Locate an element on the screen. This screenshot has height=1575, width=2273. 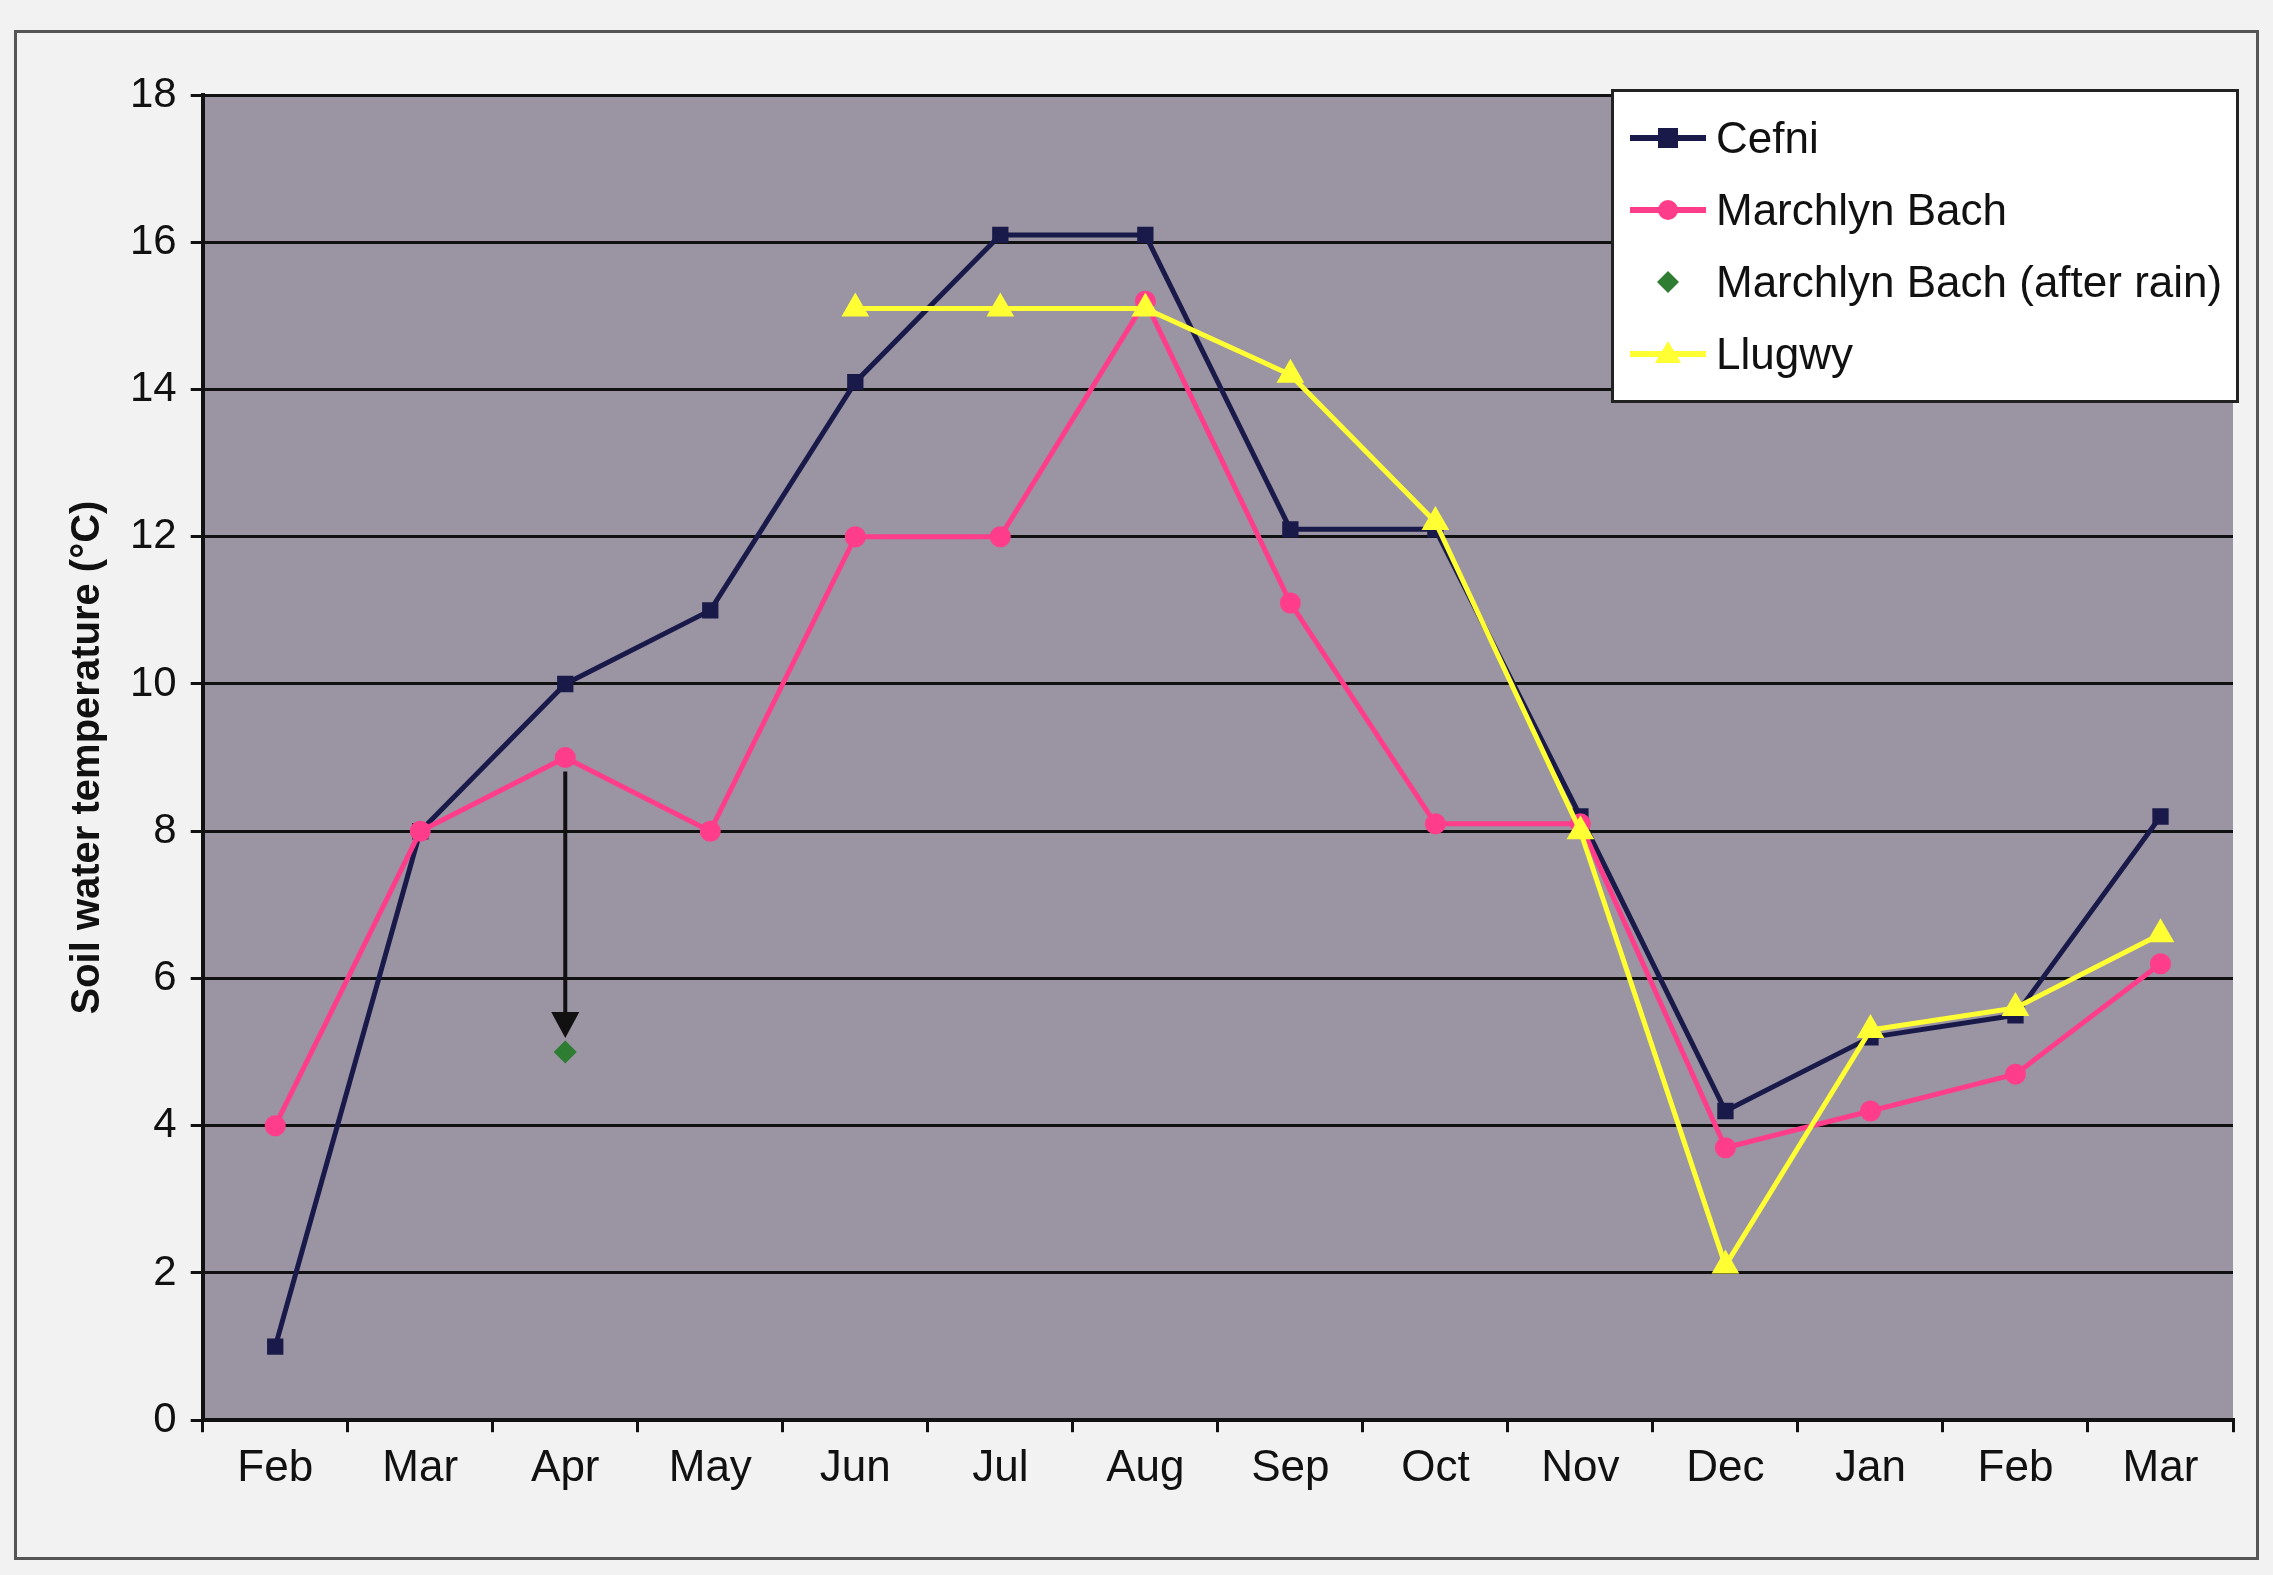
y-tick-label: 0 is located at coordinates (165, 1417).